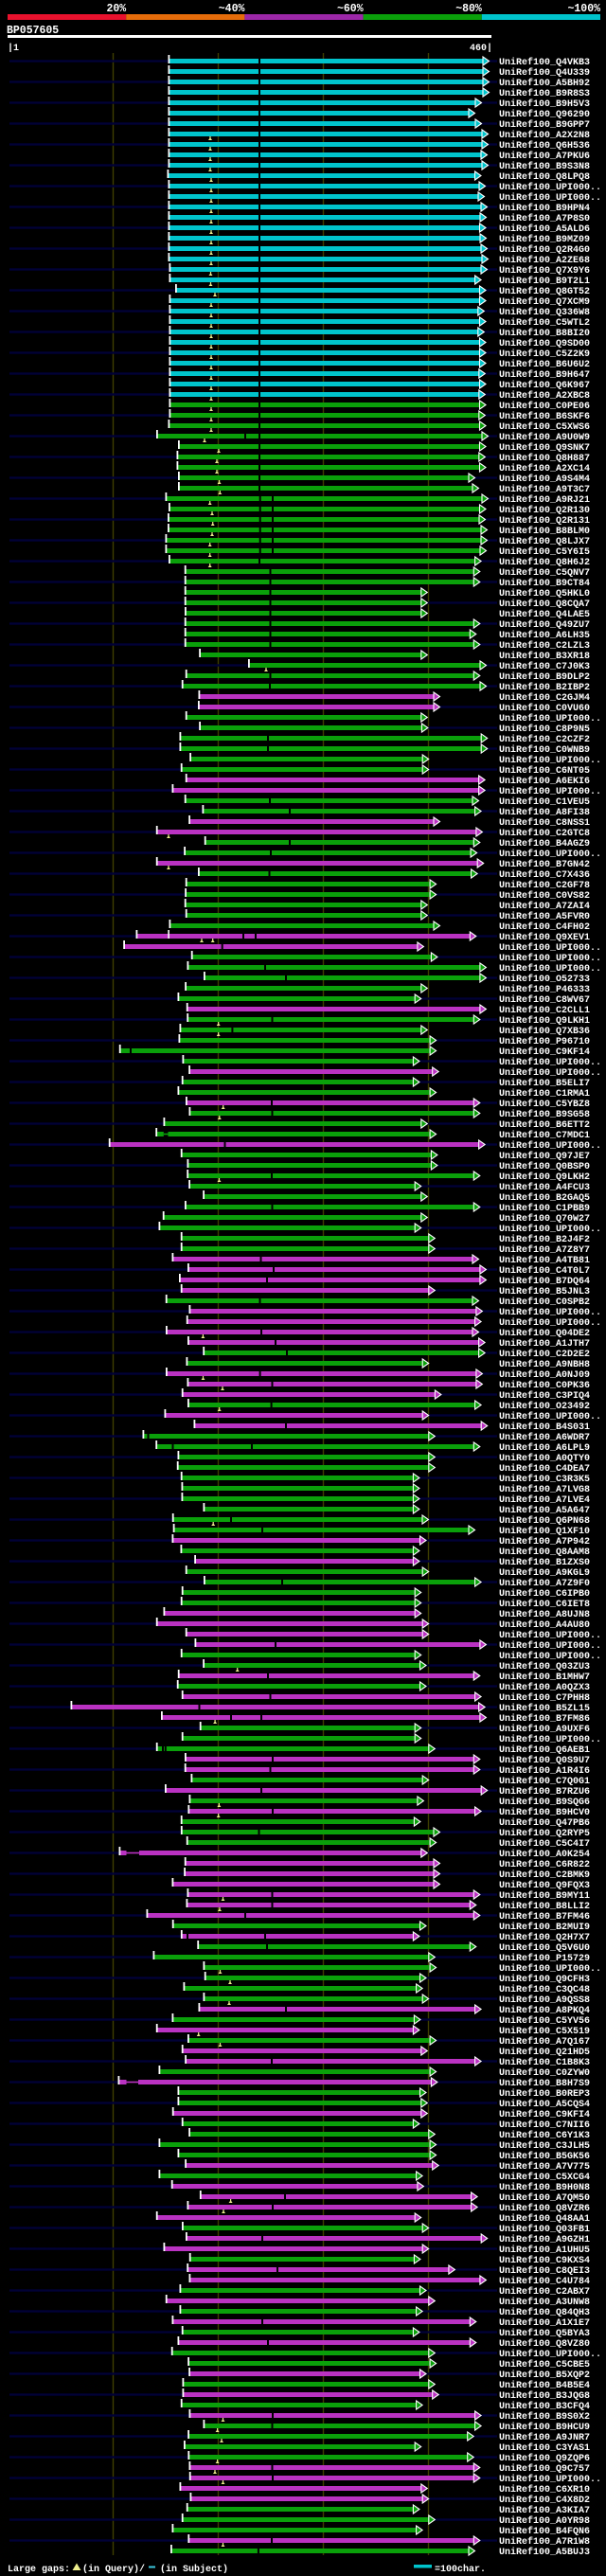 The image size is (606, 2576). What do you see at coordinates (544, 2094) in the screenshot?
I see `svg-text: UniRef100_B0REP3` at bounding box center [544, 2094].